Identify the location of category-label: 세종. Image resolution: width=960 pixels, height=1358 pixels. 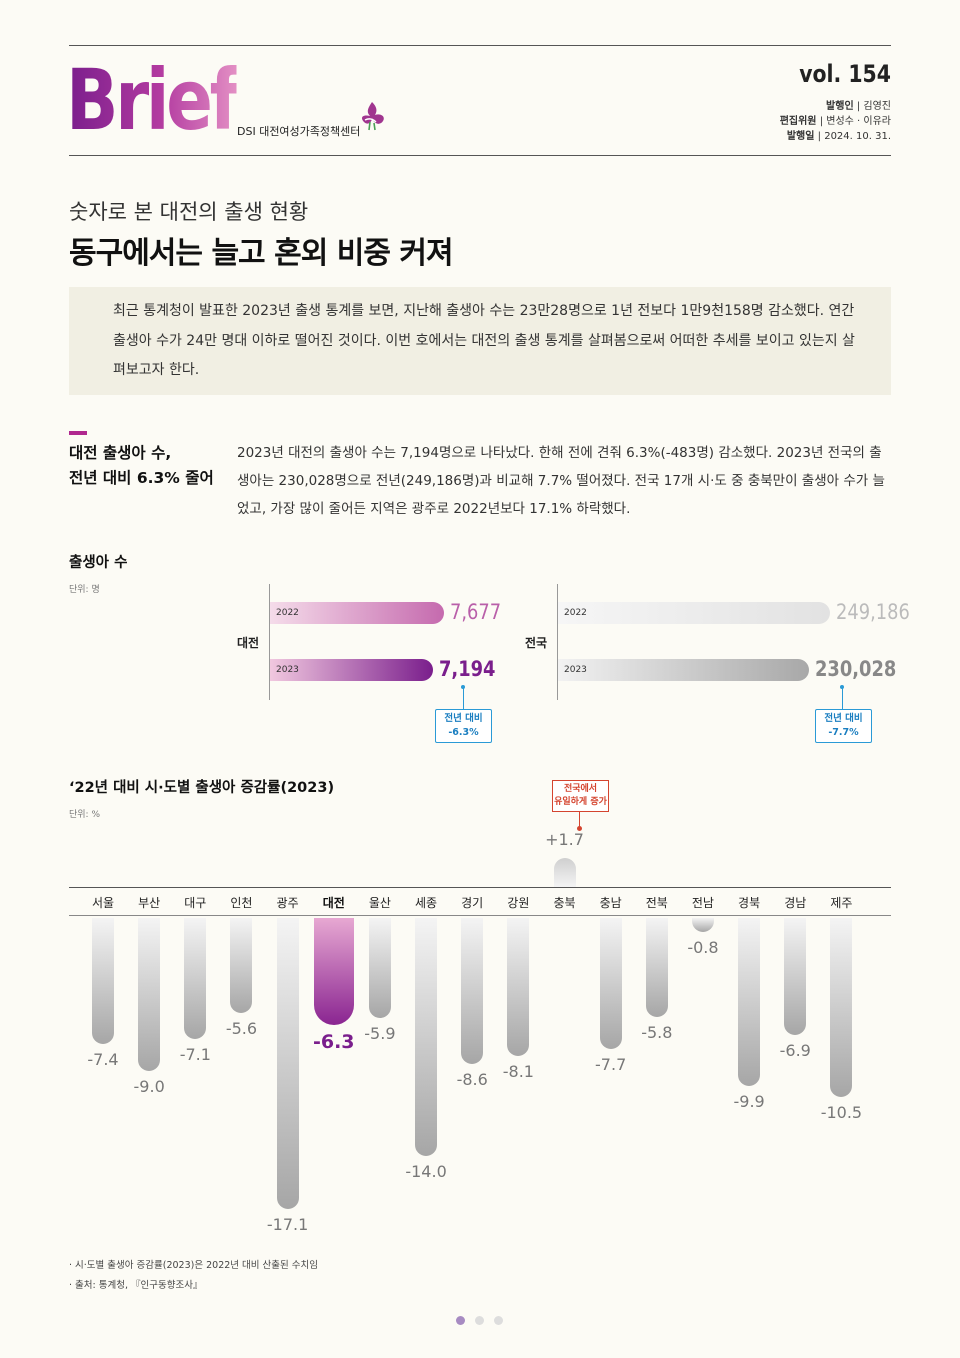
(426, 903).